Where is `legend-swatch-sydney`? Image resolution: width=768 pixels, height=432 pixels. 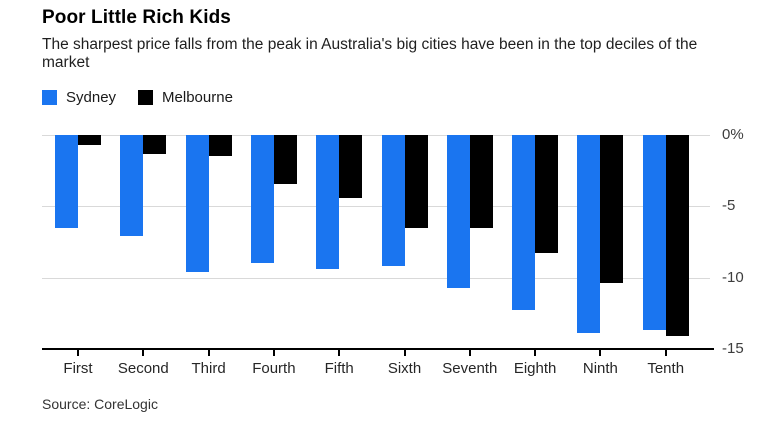 legend-swatch-sydney is located at coordinates (49, 97).